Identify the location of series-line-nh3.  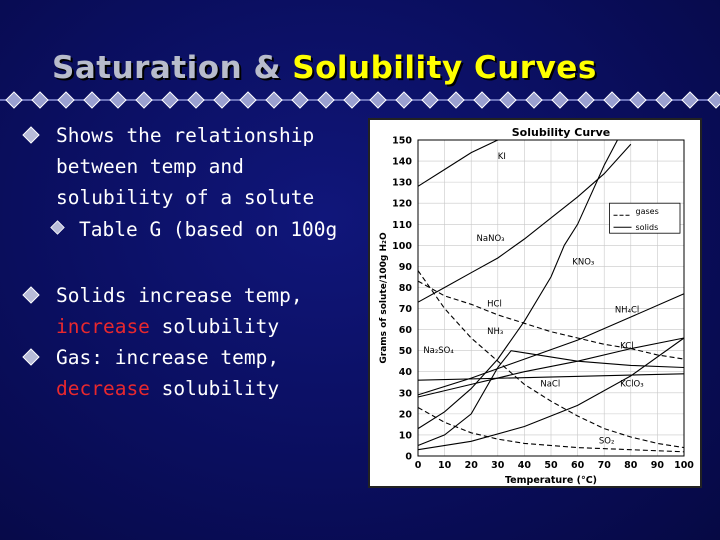
(551, 359).